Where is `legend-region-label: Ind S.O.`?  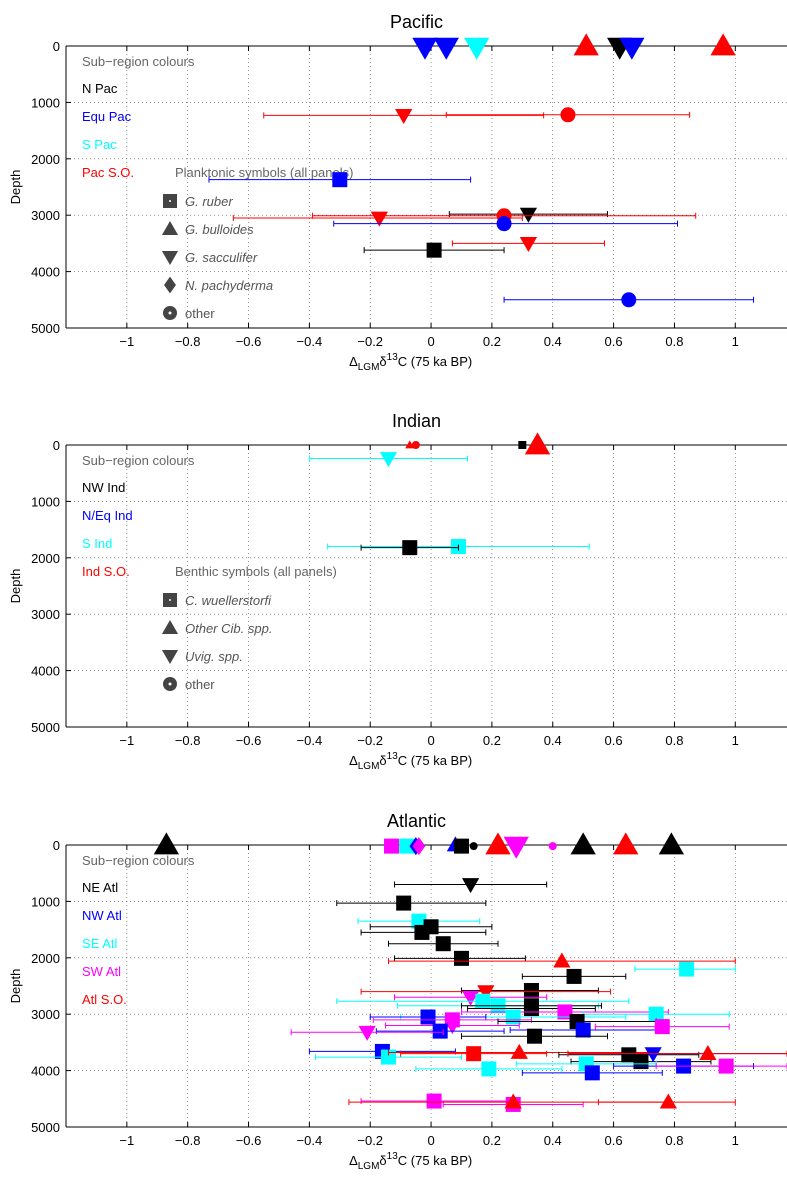
legend-region-label: Ind S.O. is located at coordinates (106, 571).